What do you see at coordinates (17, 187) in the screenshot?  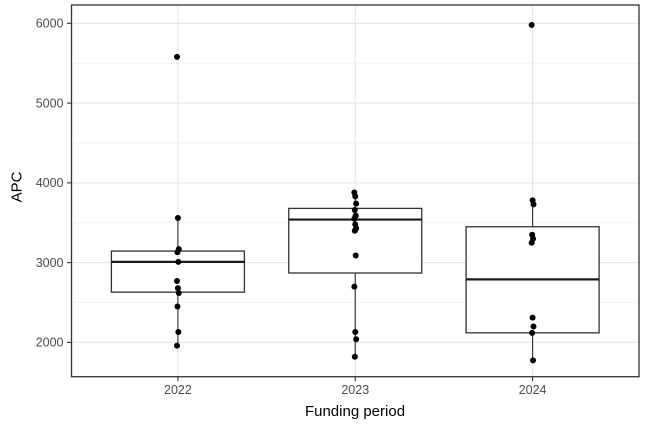 I see `y-axis-title: APC` at bounding box center [17, 187].